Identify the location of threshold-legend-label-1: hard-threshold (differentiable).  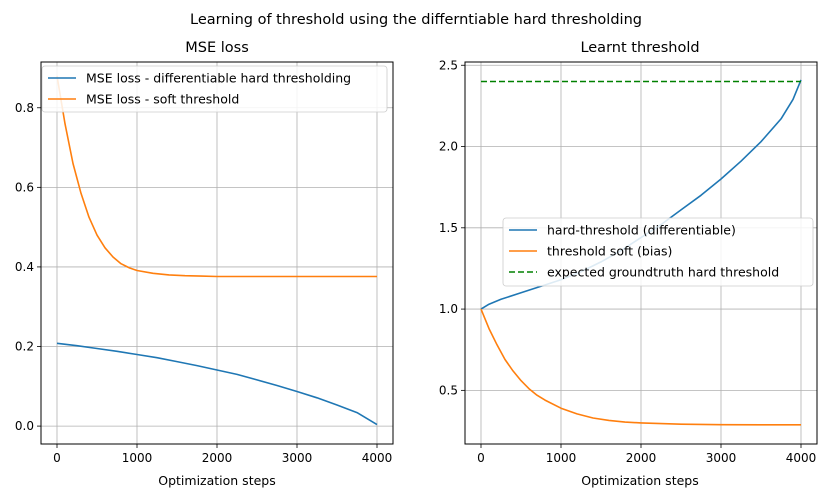
(641, 230).